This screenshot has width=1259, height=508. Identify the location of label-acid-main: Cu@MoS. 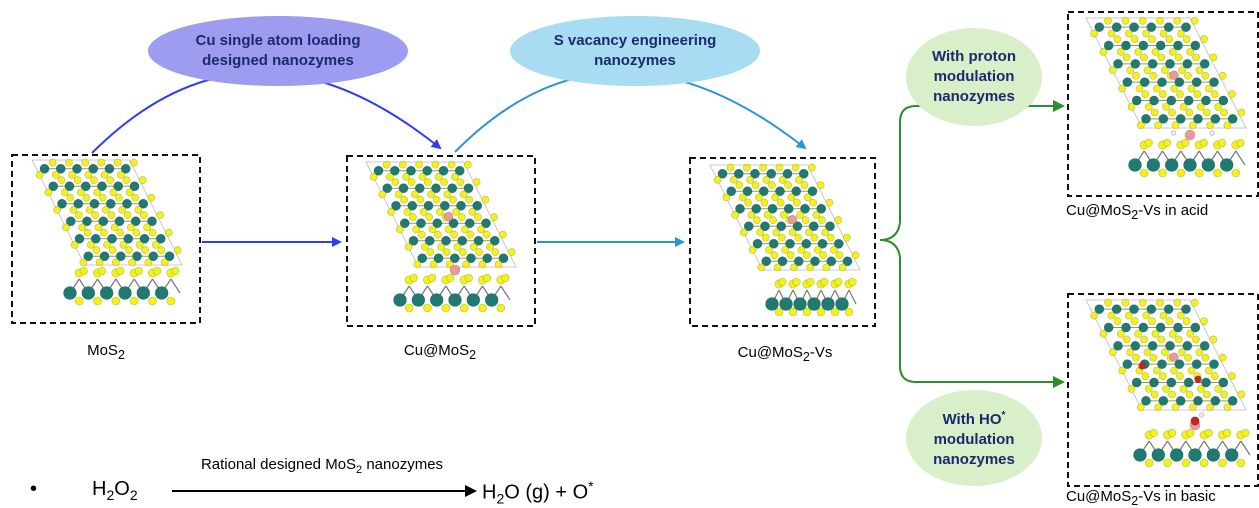
(1099, 210).